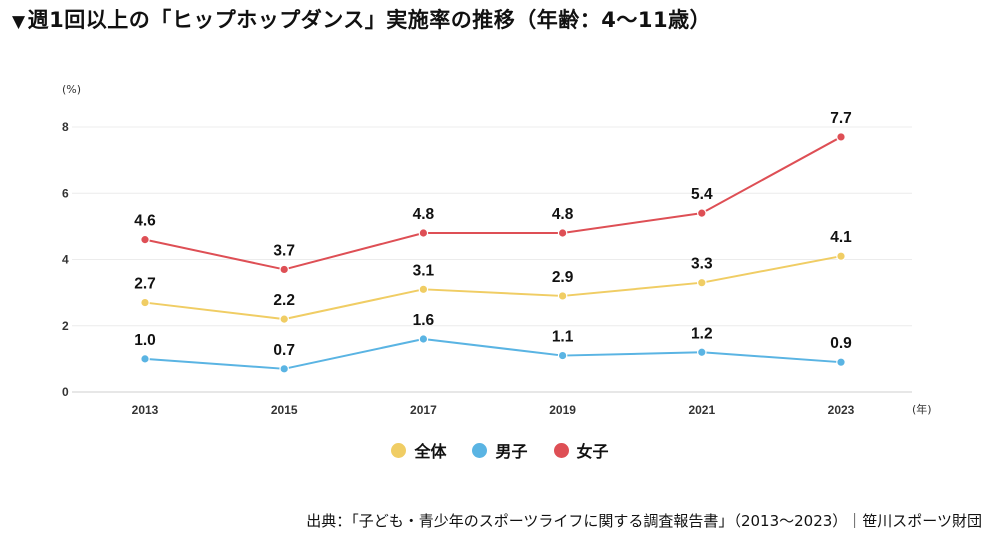 Image resolution: width=1000 pixels, height=544 pixels. What do you see at coordinates (493, 288) in the screenshot?
I see `series-line-全体` at bounding box center [493, 288].